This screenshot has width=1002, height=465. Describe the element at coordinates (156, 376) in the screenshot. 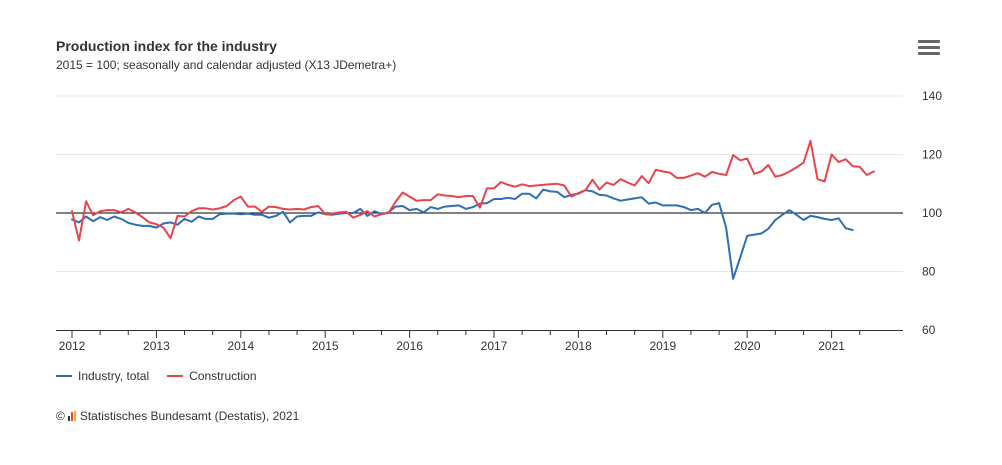

I see `chart-legend: Industry, total Construction` at that location.